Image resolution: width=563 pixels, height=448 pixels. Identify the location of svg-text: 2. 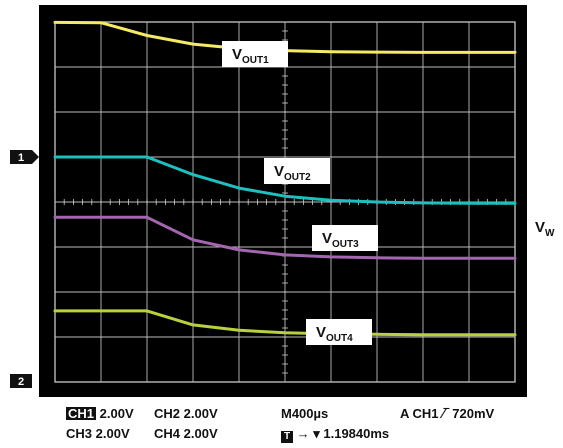
(21, 382).